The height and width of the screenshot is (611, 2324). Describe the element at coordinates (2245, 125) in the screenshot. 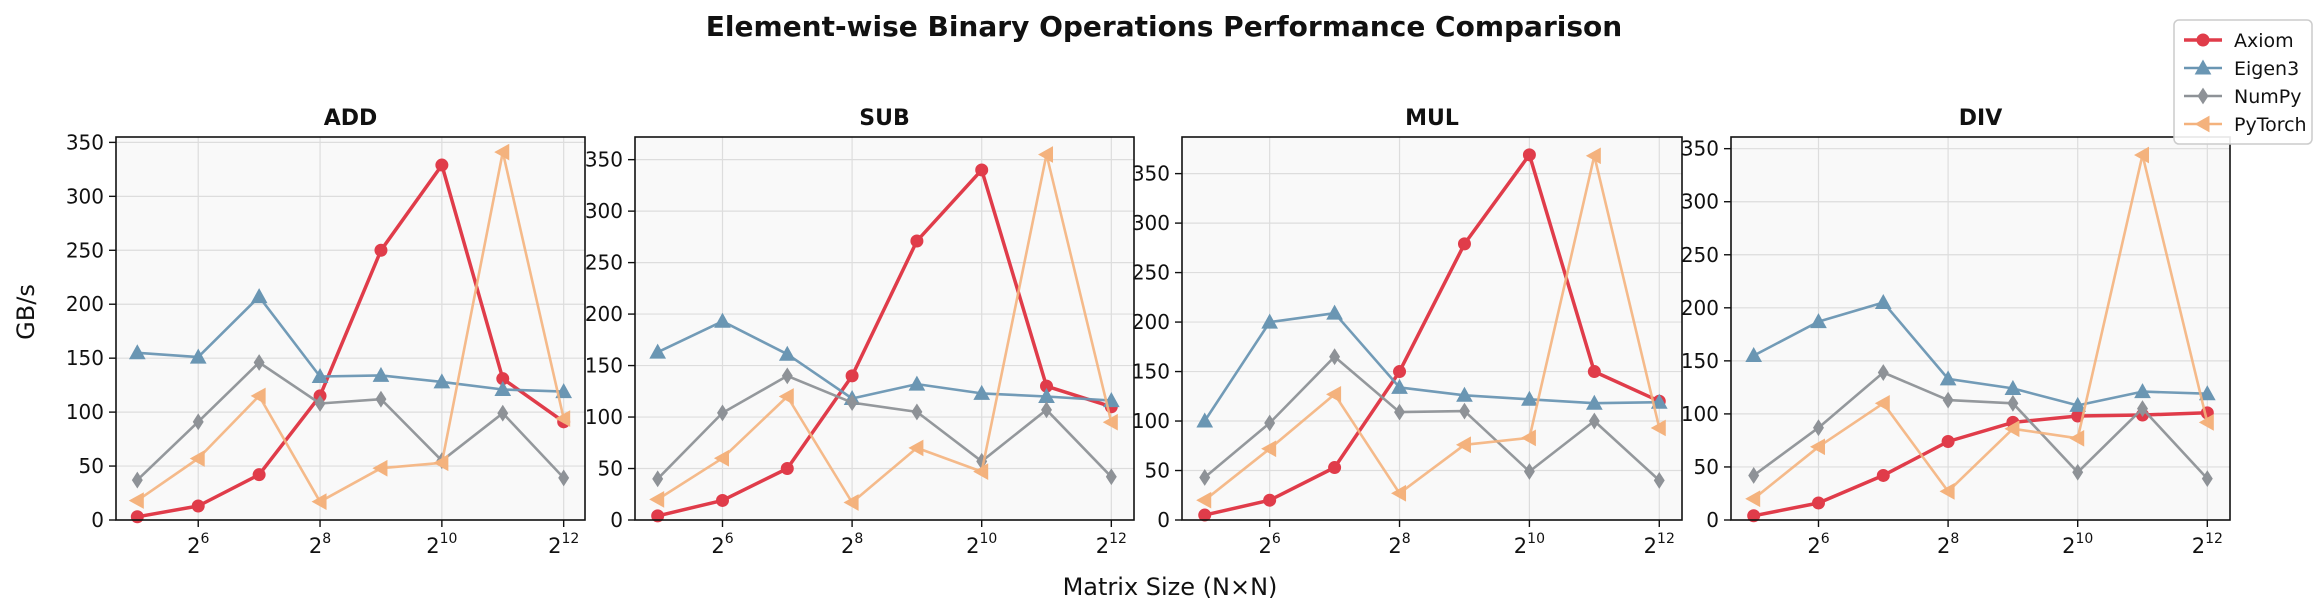

I see `legend-item-pytorch: PyTorch` at that location.